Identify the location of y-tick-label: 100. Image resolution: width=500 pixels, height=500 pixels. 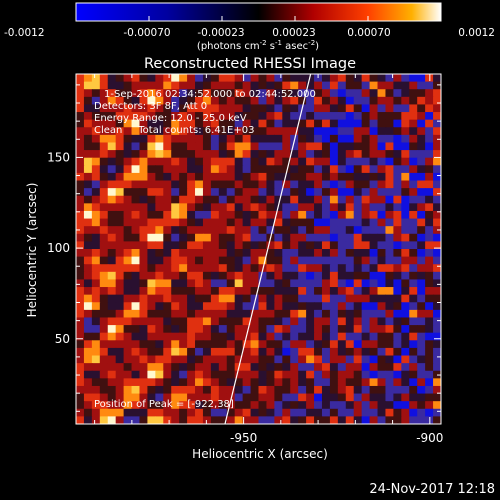
(58, 248).